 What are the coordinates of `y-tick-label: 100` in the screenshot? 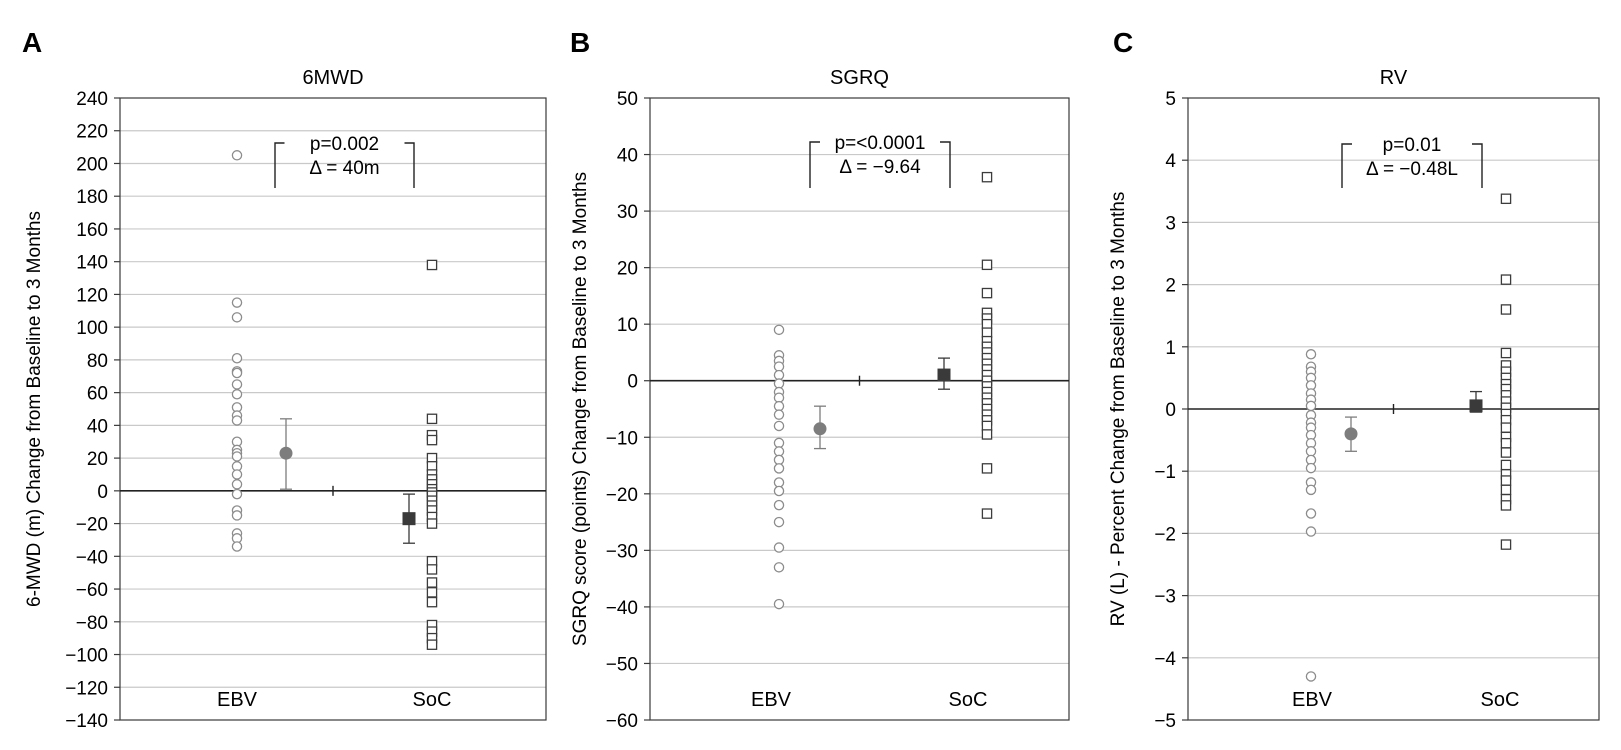 It's located at (92, 328).